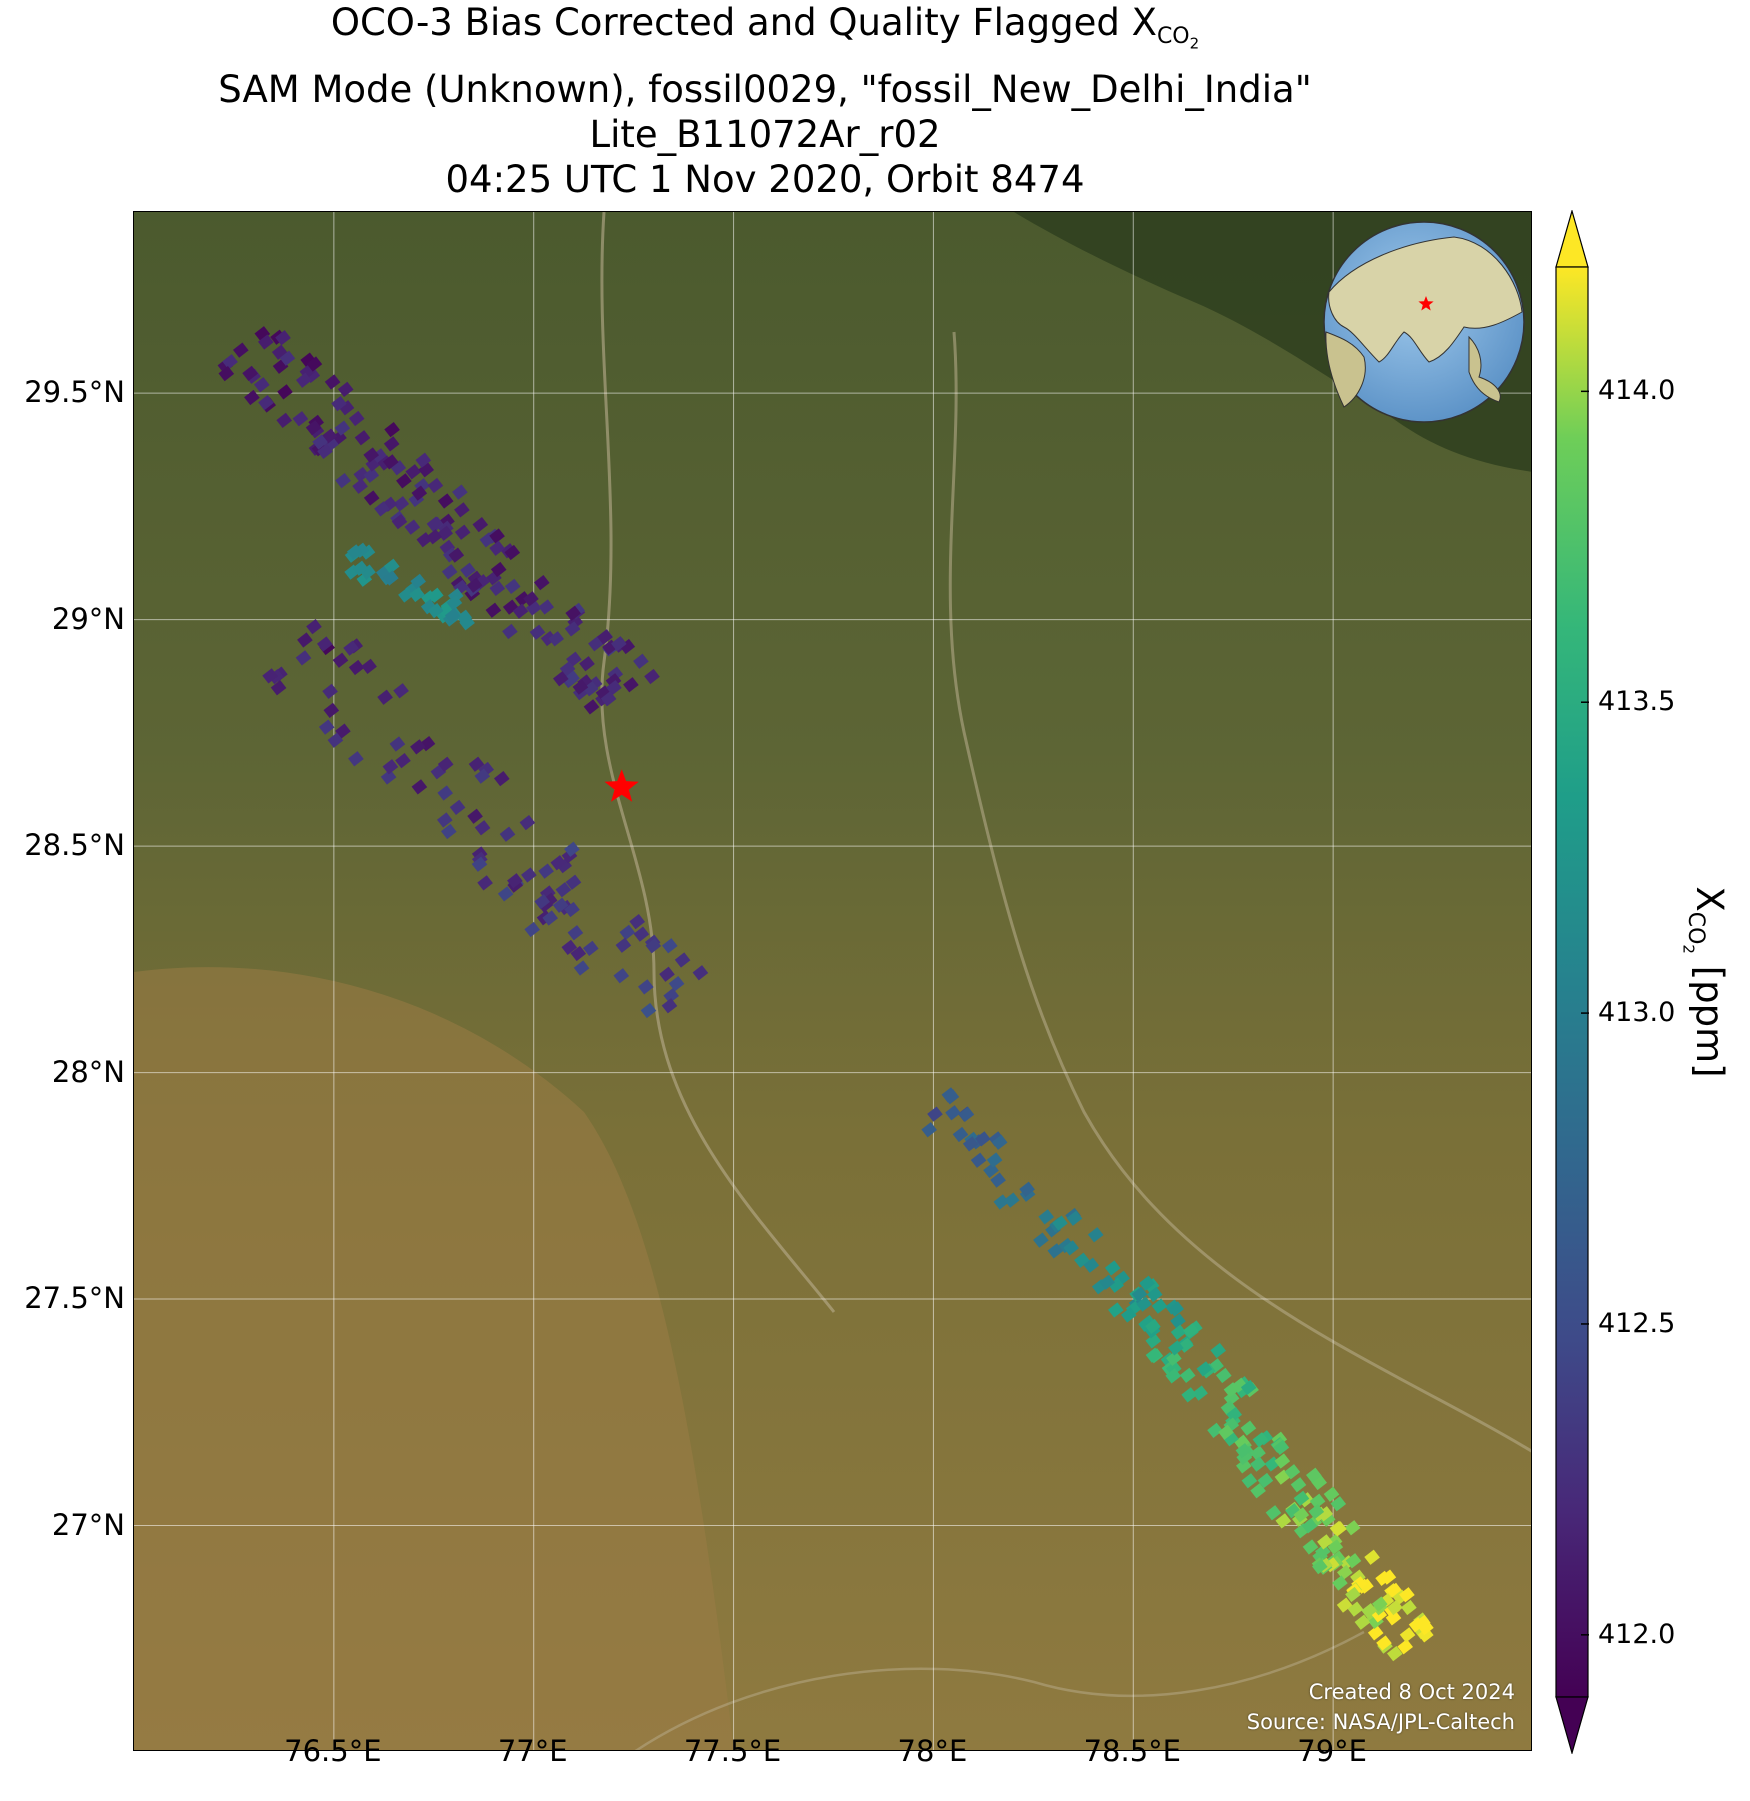 Image resolution: width=1750 pixels, height=1801 pixels. I want to click on colorbar-extend-bottom, so click(1572, 1725).